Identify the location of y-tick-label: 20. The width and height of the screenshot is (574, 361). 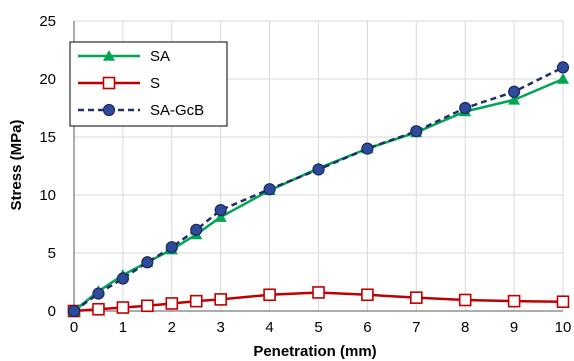
(47, 79).